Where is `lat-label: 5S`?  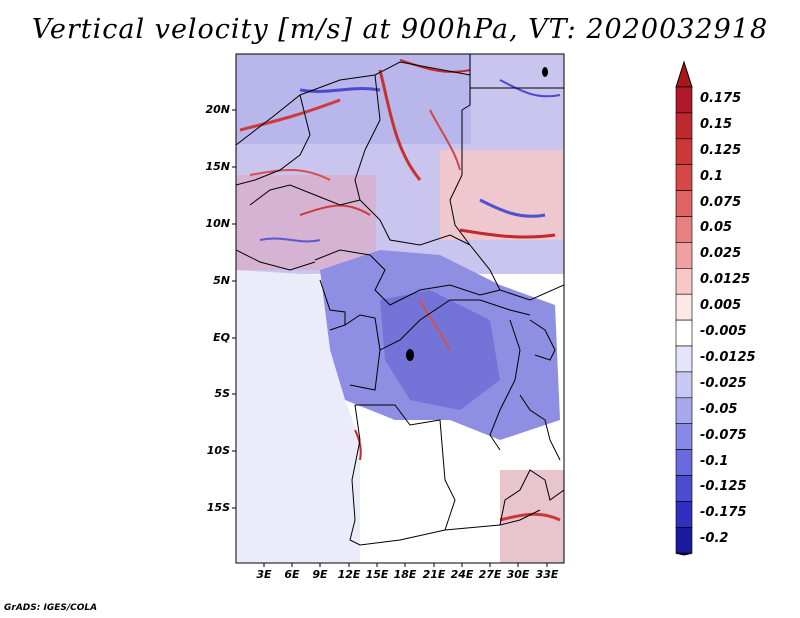
lat-label: 5S is located at coordinates (222, 393).